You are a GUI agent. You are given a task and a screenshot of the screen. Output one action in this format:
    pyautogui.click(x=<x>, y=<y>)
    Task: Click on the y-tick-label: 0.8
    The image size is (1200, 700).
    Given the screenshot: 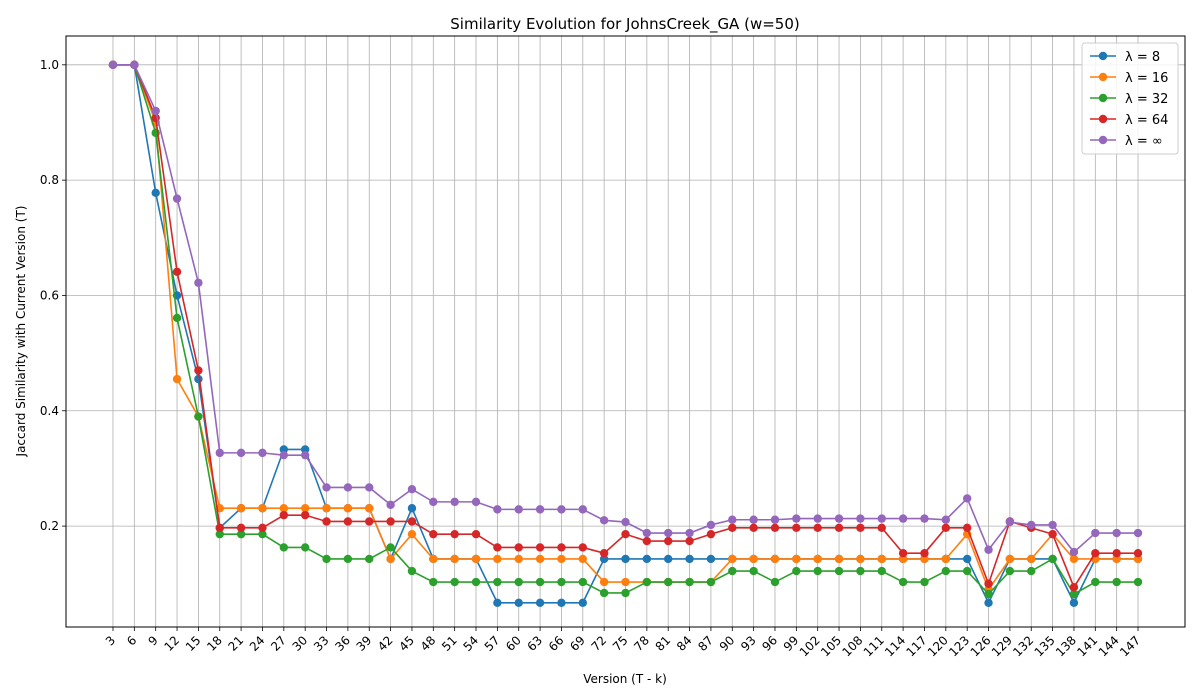 What is the action you would take?
    pyautogui.click(x=49, y=180)
    